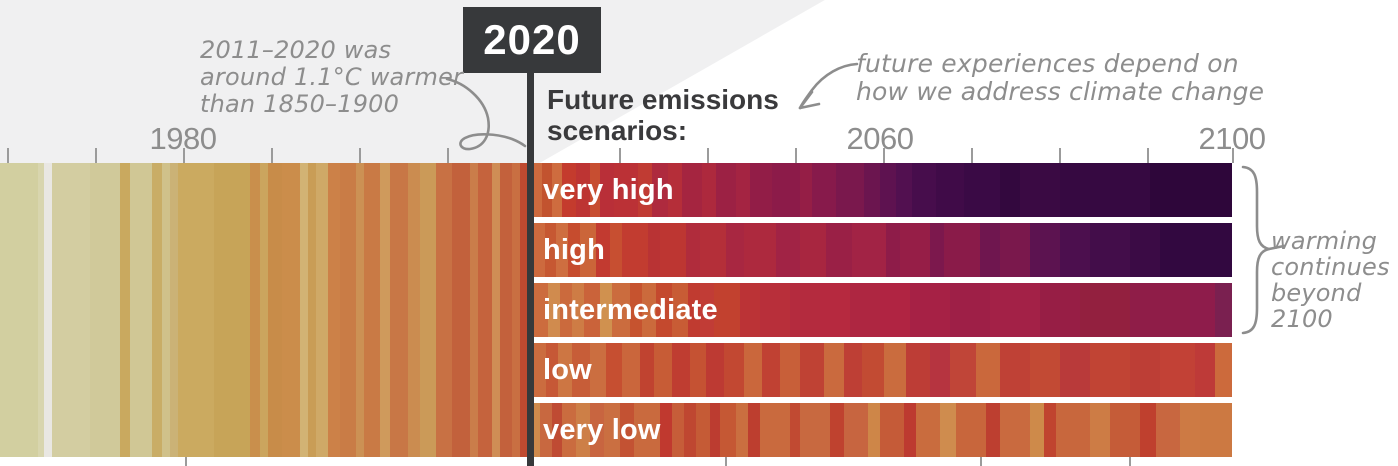 This screenshot has width=1398, height=466. What do you see at coordinates (880, 138) in the screenshot?
I see `axis-label-2060: 2060` at bounding box center [880, 138].